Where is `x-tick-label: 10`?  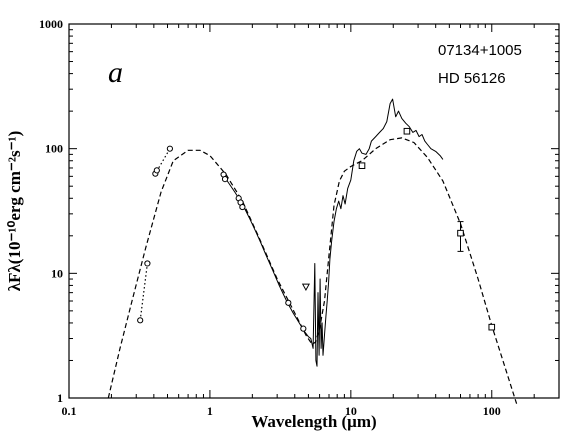 x-tick-label: 10 is located at coordinates (351, 411).